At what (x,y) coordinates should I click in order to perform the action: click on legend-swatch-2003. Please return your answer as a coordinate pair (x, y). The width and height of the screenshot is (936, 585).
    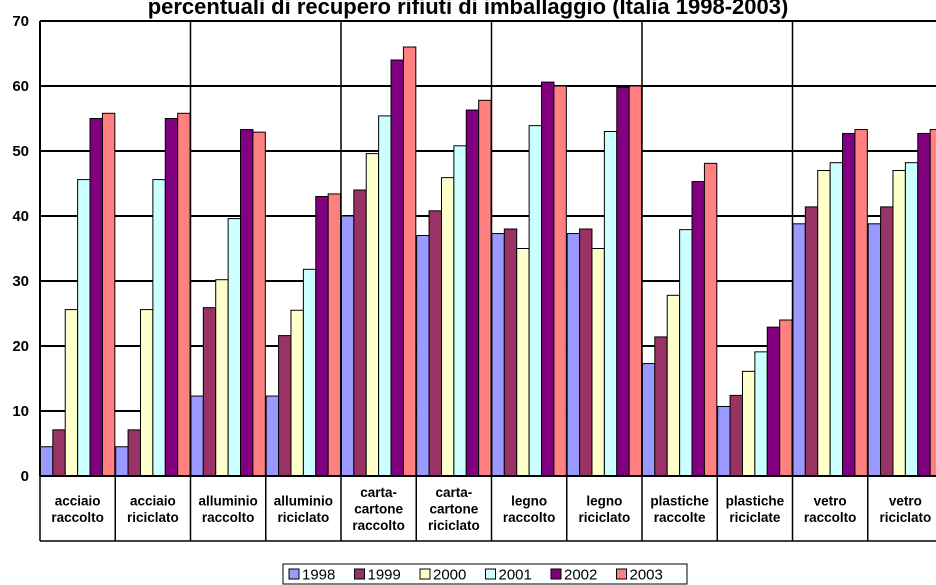
    Looking at the image, I should click on (621, 574).